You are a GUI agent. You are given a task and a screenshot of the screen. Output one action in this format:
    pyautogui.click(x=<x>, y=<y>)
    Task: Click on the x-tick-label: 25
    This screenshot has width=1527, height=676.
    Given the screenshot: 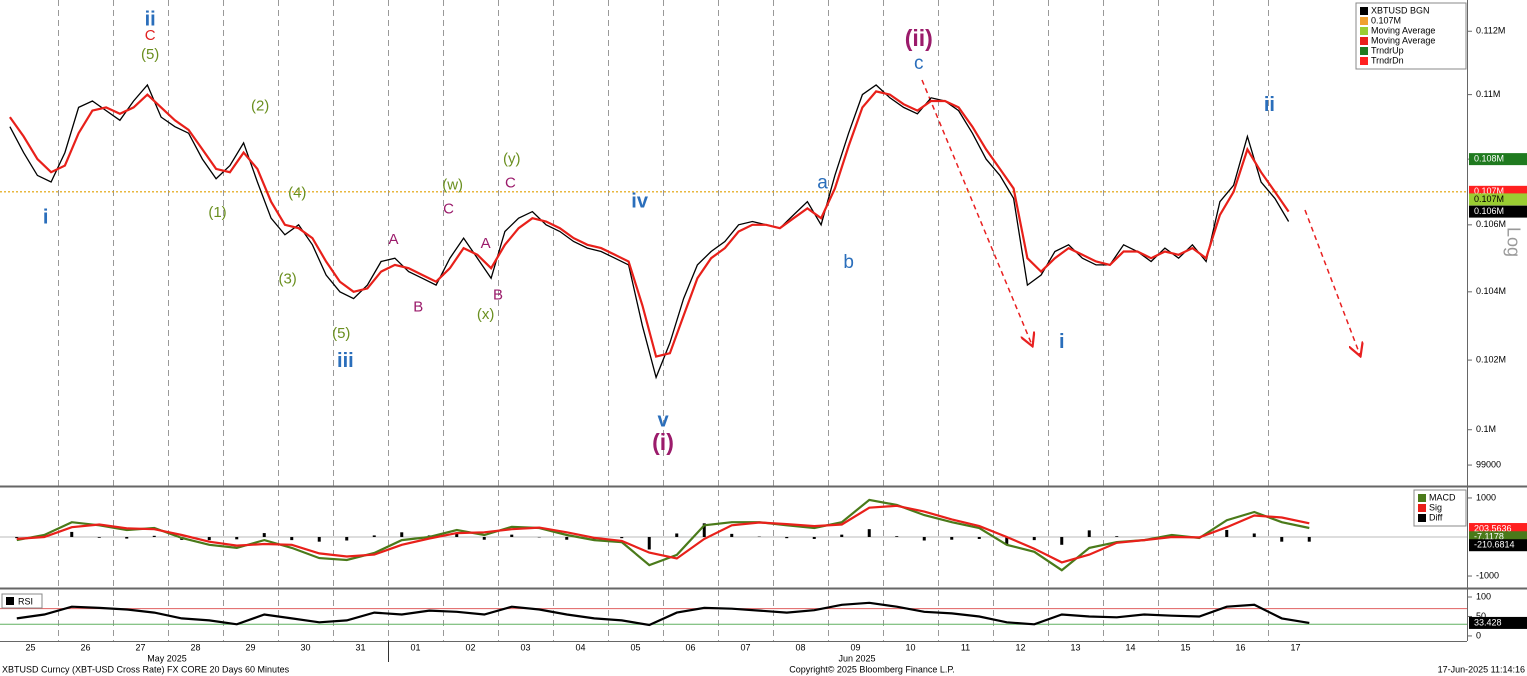 What is the action you would take?
    pyautogui.click(x=30, y=647)
    